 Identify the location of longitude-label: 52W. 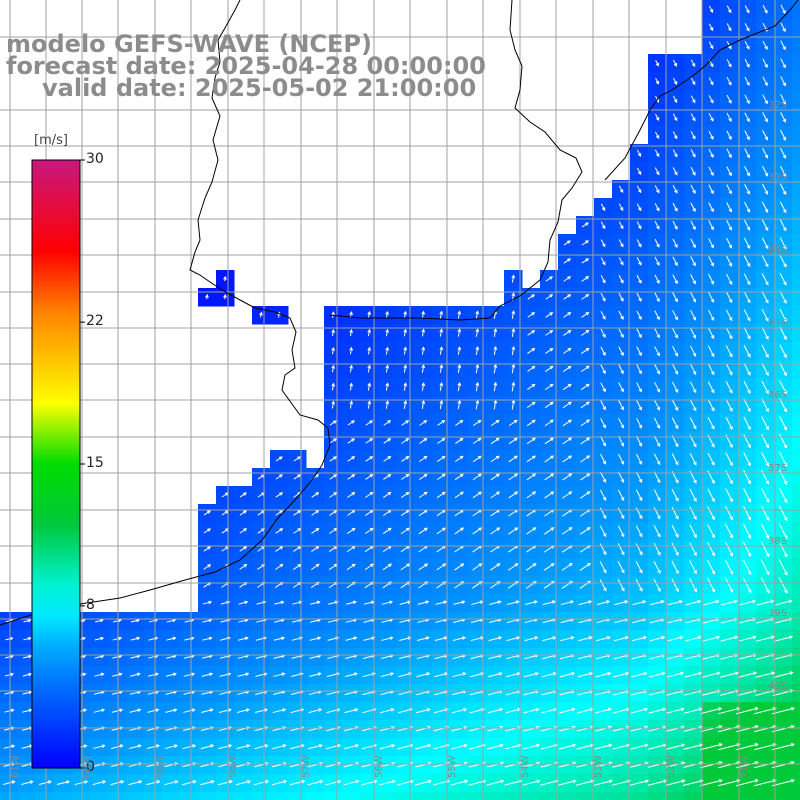
(671, 766).